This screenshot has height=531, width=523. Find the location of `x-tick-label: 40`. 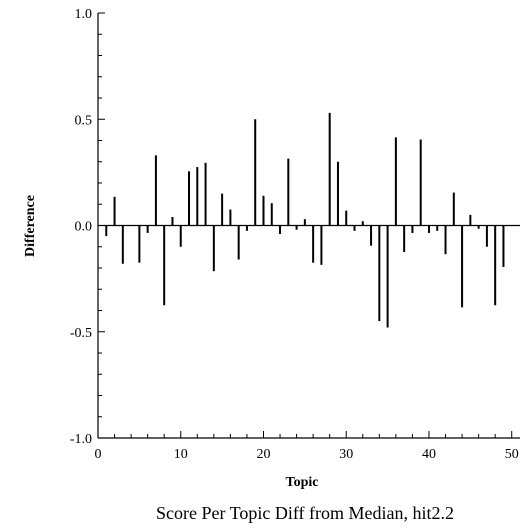

x-tick-label: 40 is located at coordinates (429, 454).